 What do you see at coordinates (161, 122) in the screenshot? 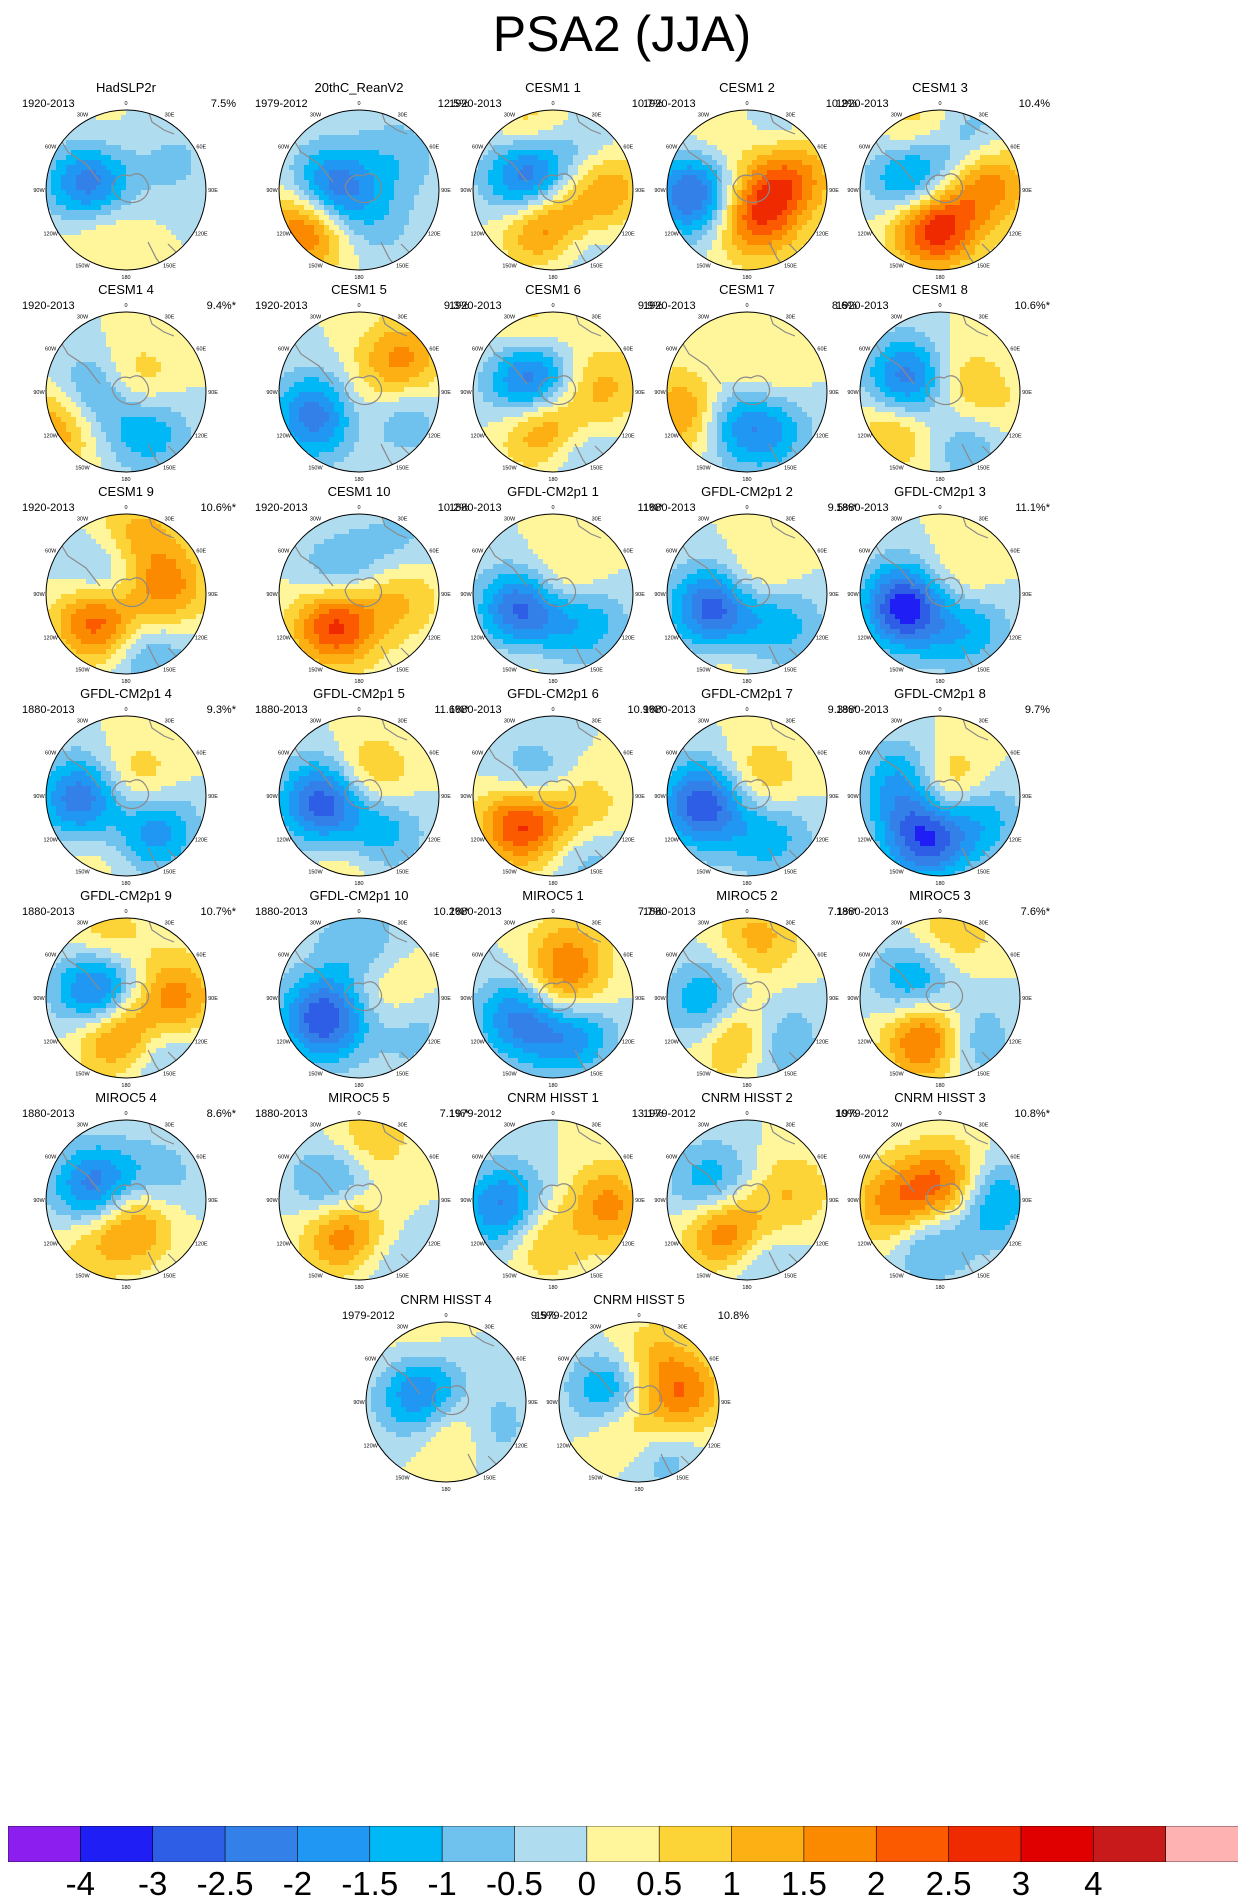
I see `africa-coastline` at bounding box center [161, 122].